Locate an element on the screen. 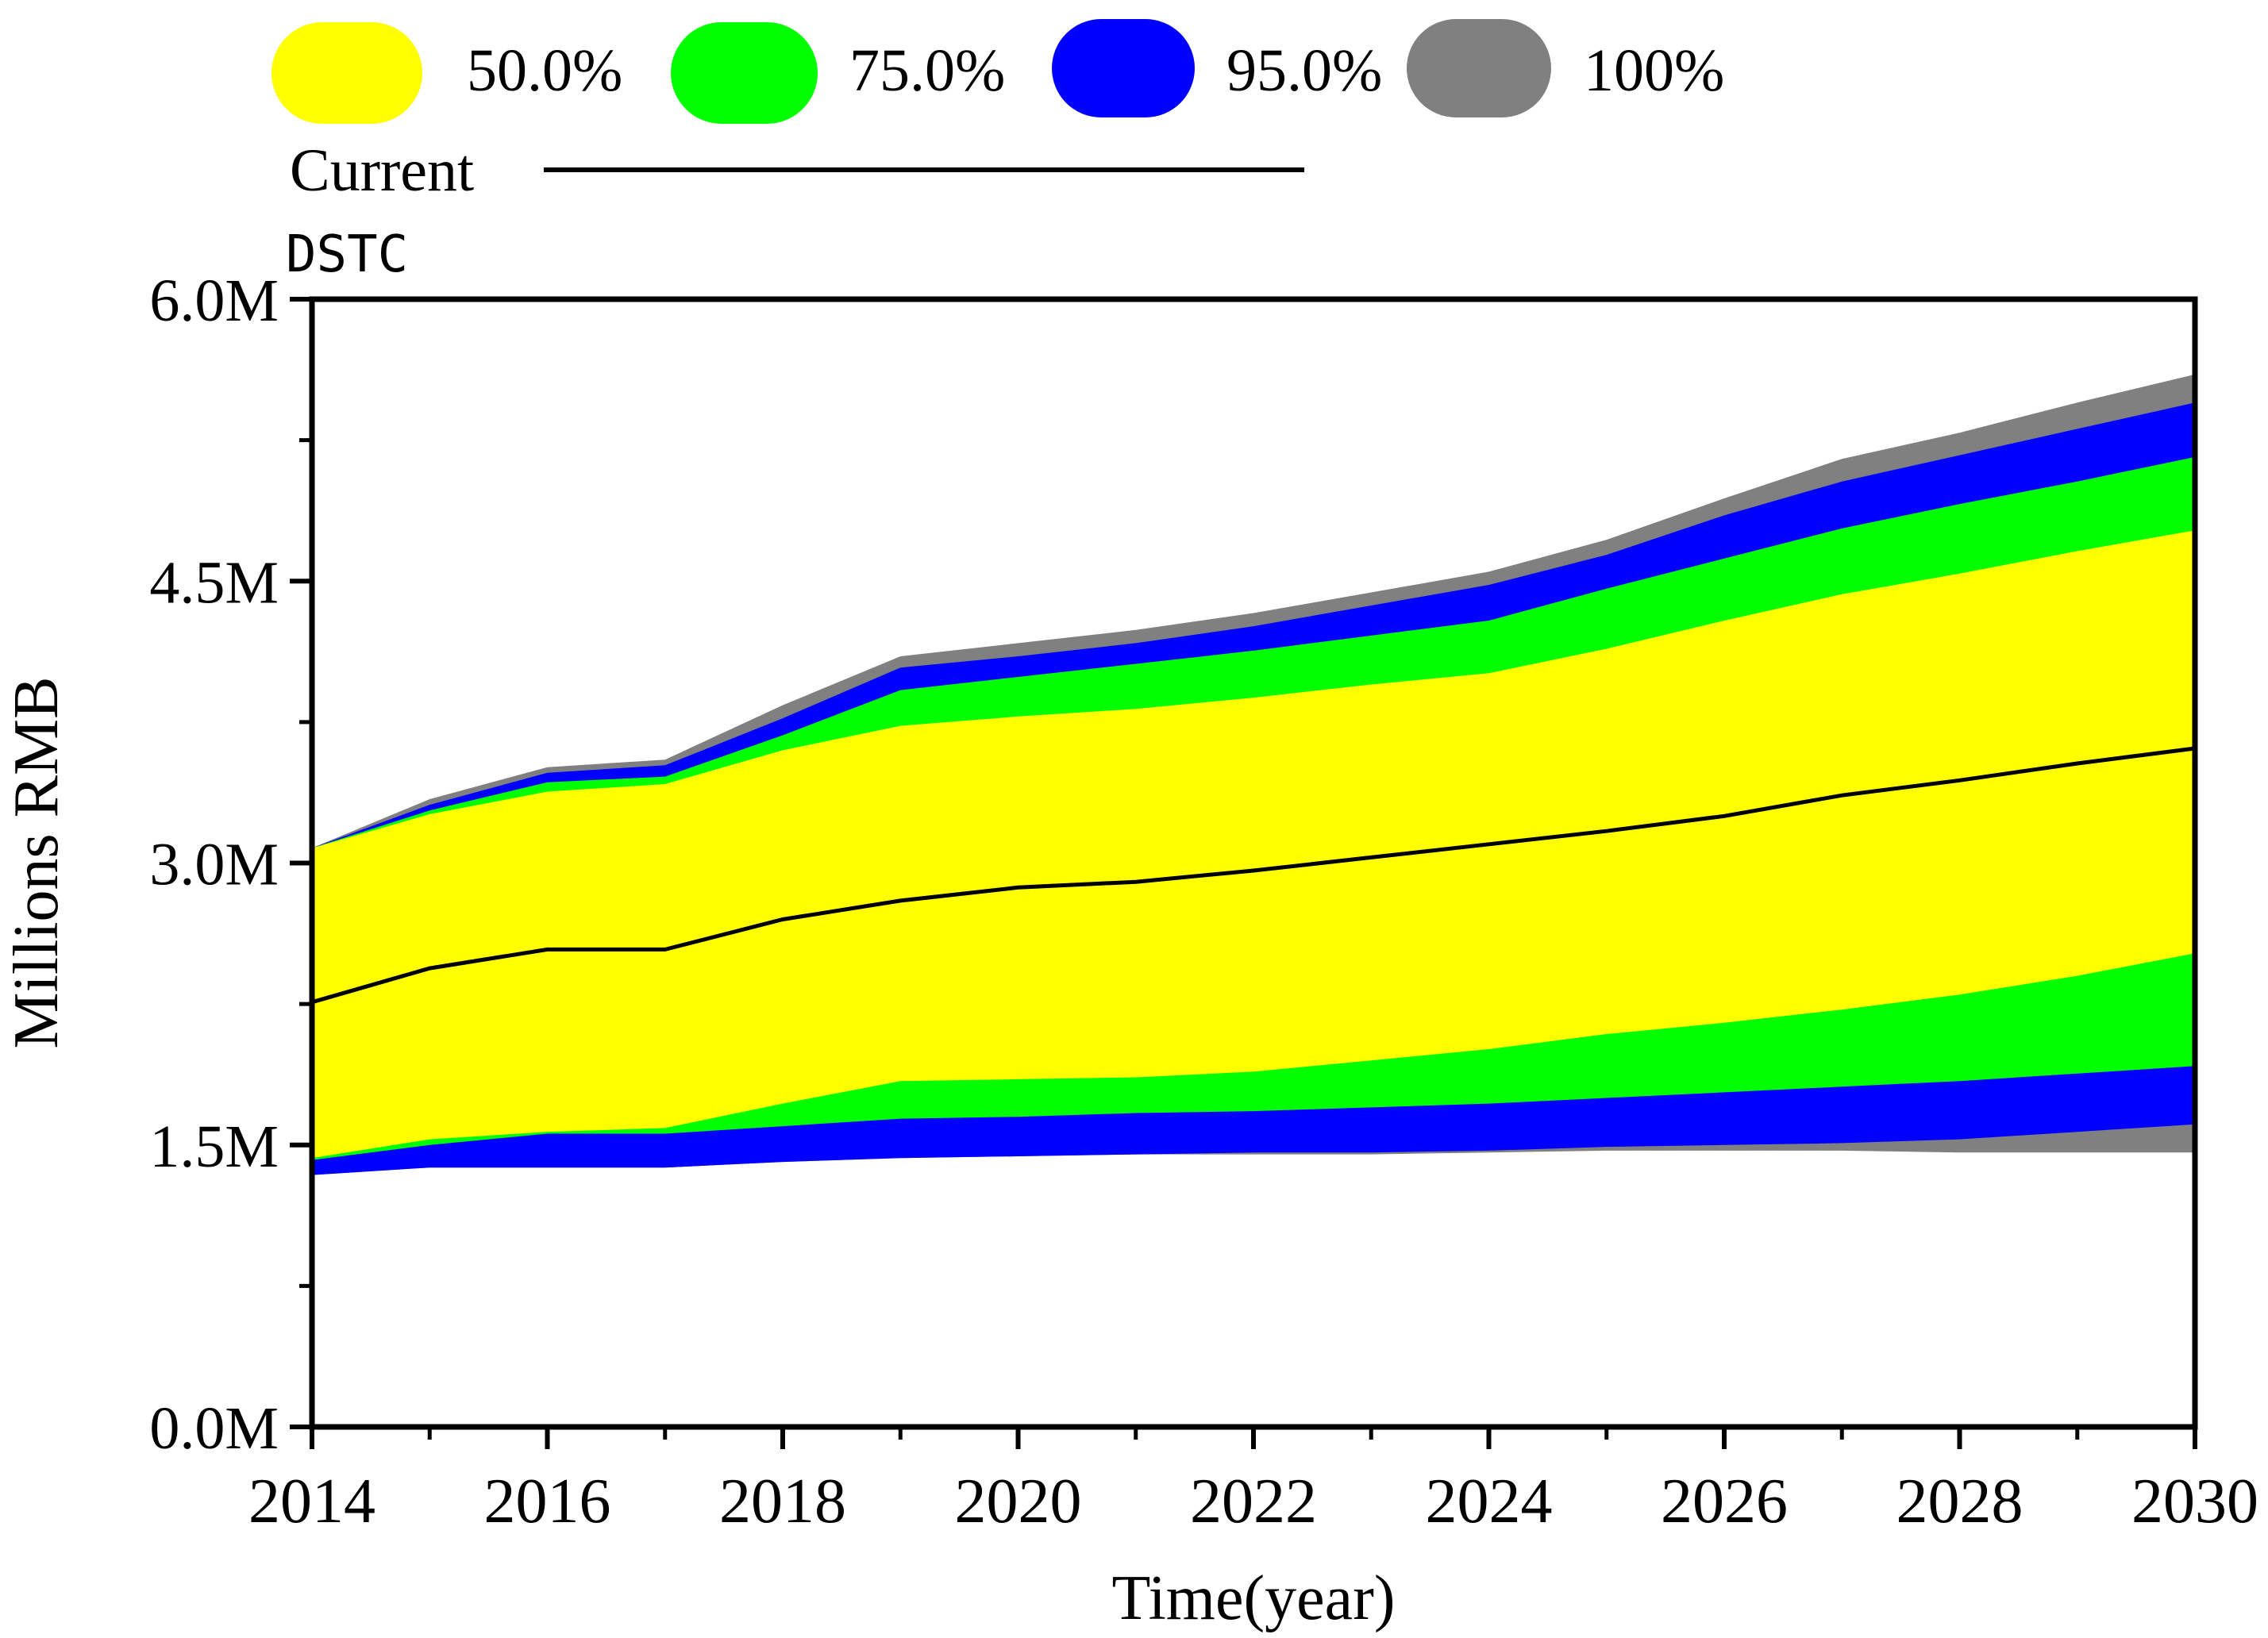 Image resolution: width=2268 pixels, height=1638 pixels. legend-label-50: 50.0% is located at coordinates (544, 70).